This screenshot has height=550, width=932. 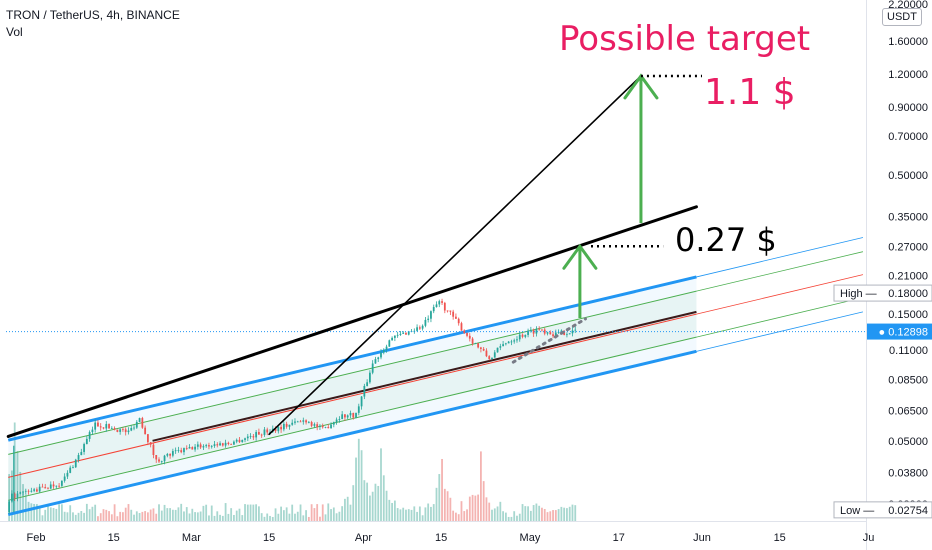 What do you see at coordinates (424, 376) in the screenshot?
I see `user-center-line` at bounding box center [424, 376].